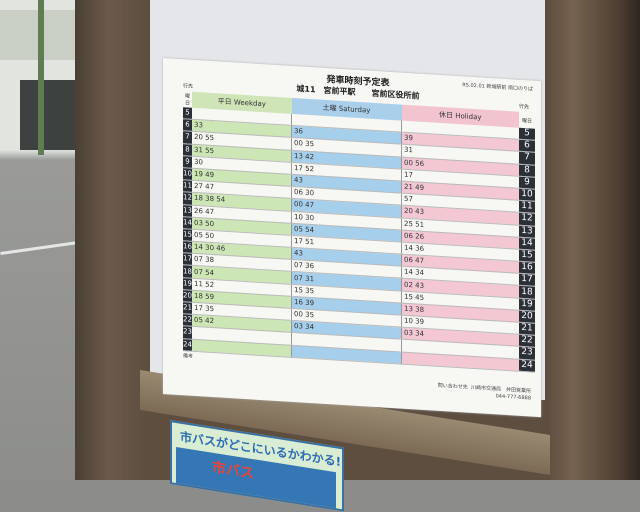  What do you see at coordinates (526, 121) in the screenshot?
I see `day-label-right: 曜日` at bounding box center [526, 121].